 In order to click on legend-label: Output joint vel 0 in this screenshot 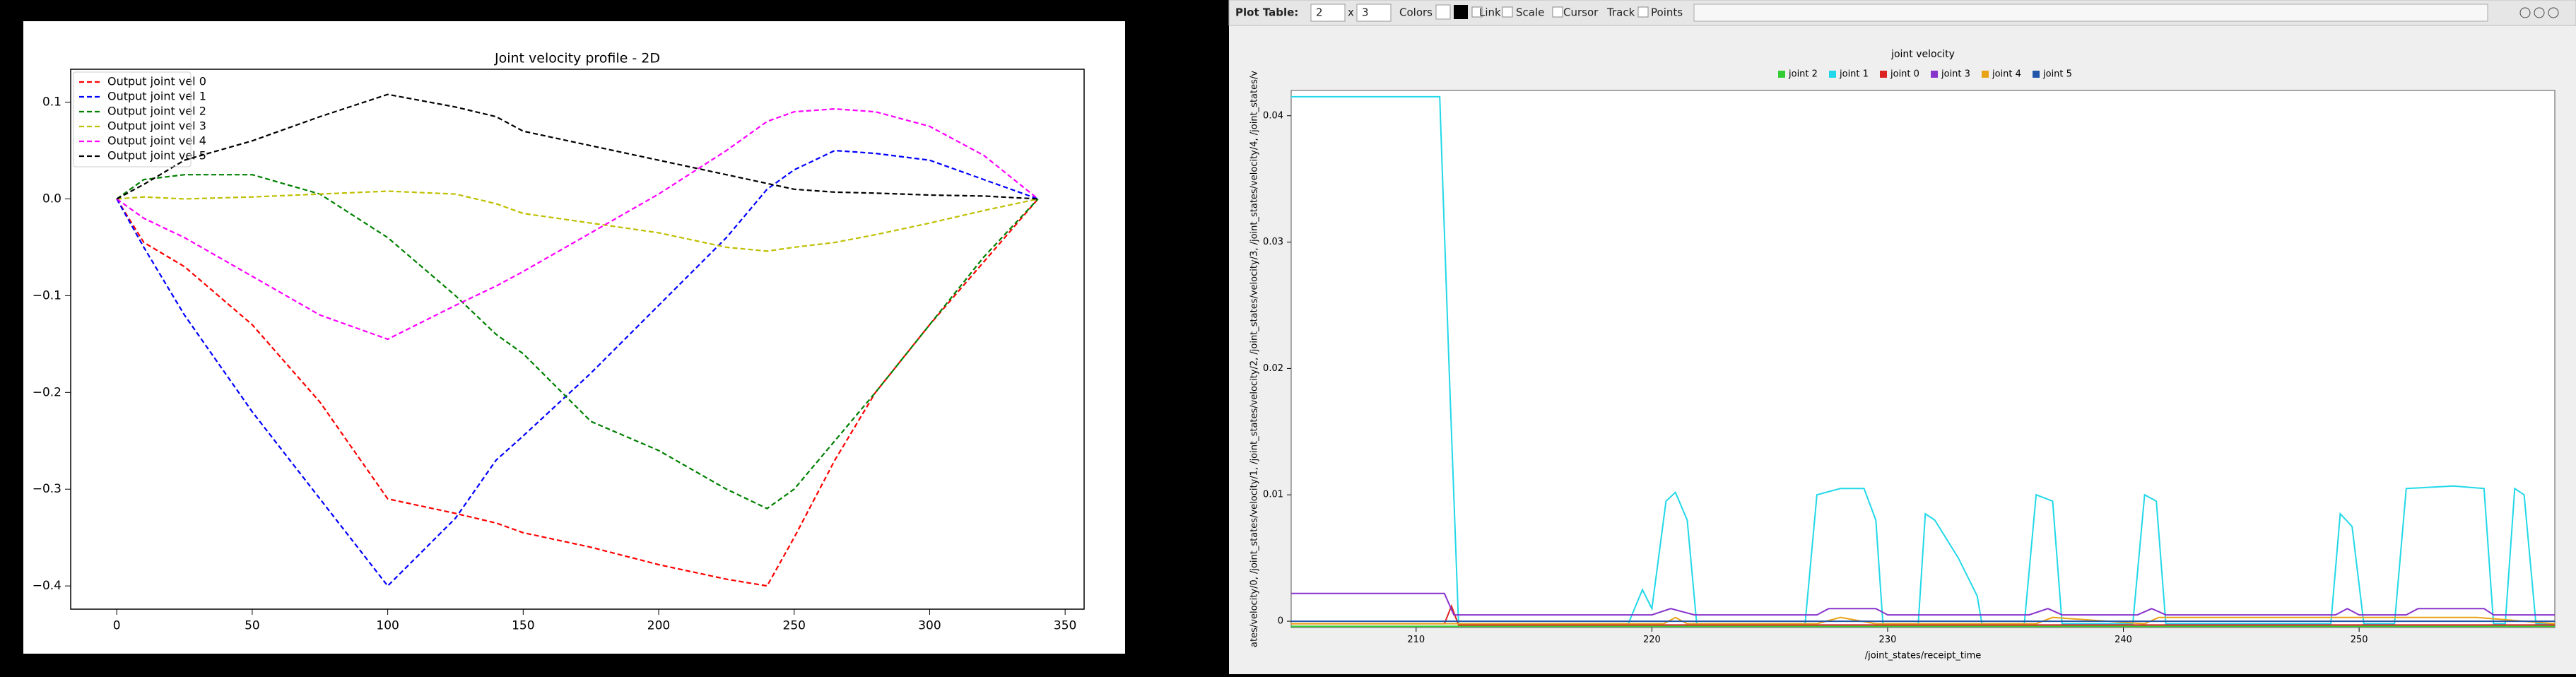, I will do `click(156, 81)`.